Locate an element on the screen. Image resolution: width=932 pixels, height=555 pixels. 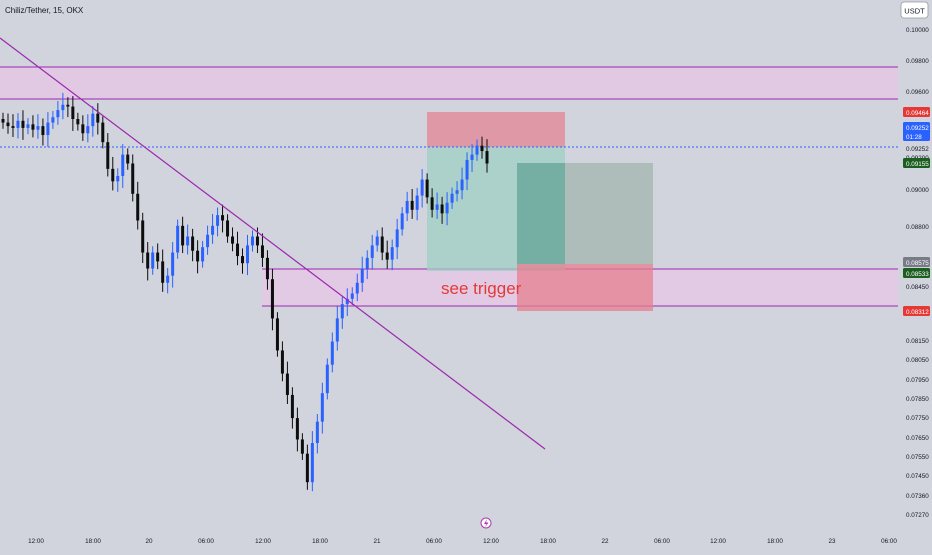
symbol-title: Chiliz/Tether, 15, OKX is located at coordinates (44, 10).